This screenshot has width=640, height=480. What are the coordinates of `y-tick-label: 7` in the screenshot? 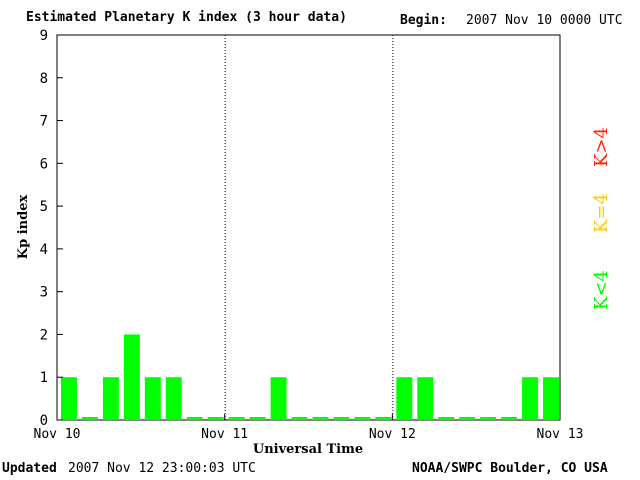 It's located at (44, 122).